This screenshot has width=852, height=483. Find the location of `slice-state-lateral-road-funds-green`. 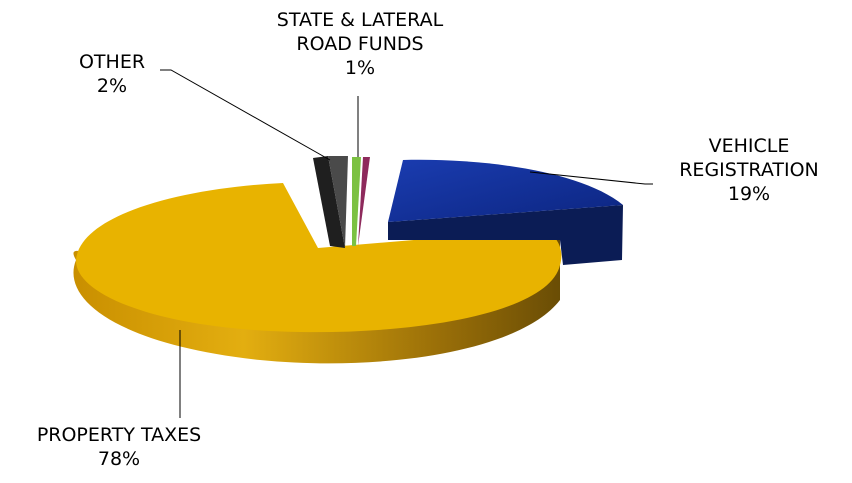

slice-state-lateral-road-funds-green is located at coordinates (356, 201).